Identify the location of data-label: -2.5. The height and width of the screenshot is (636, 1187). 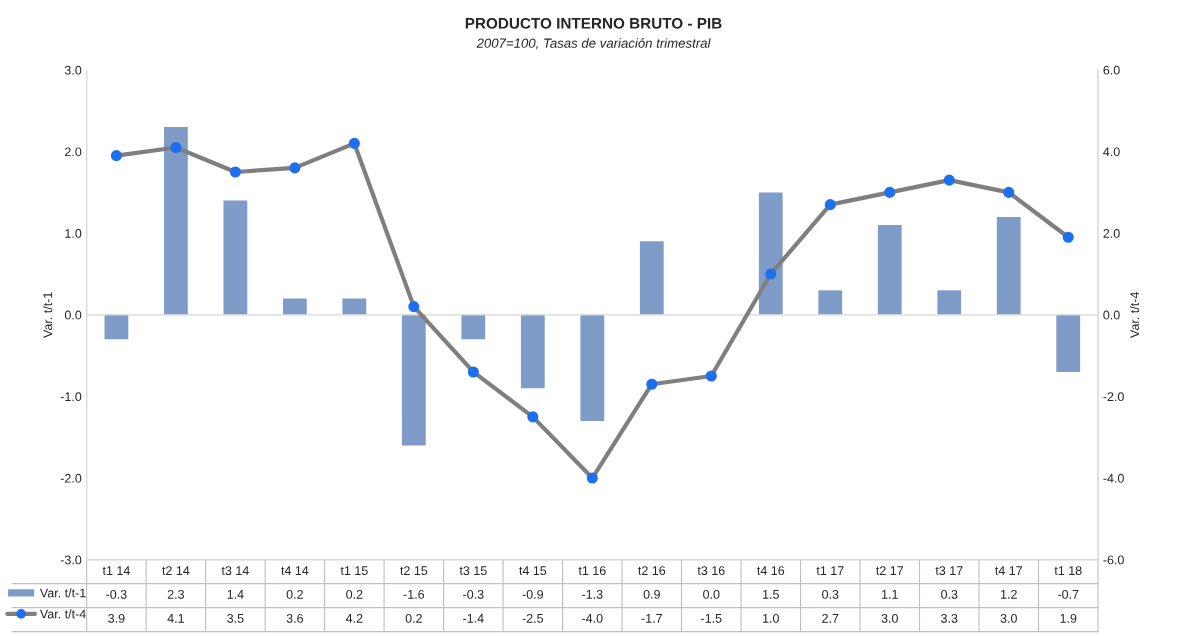
(533, 618).